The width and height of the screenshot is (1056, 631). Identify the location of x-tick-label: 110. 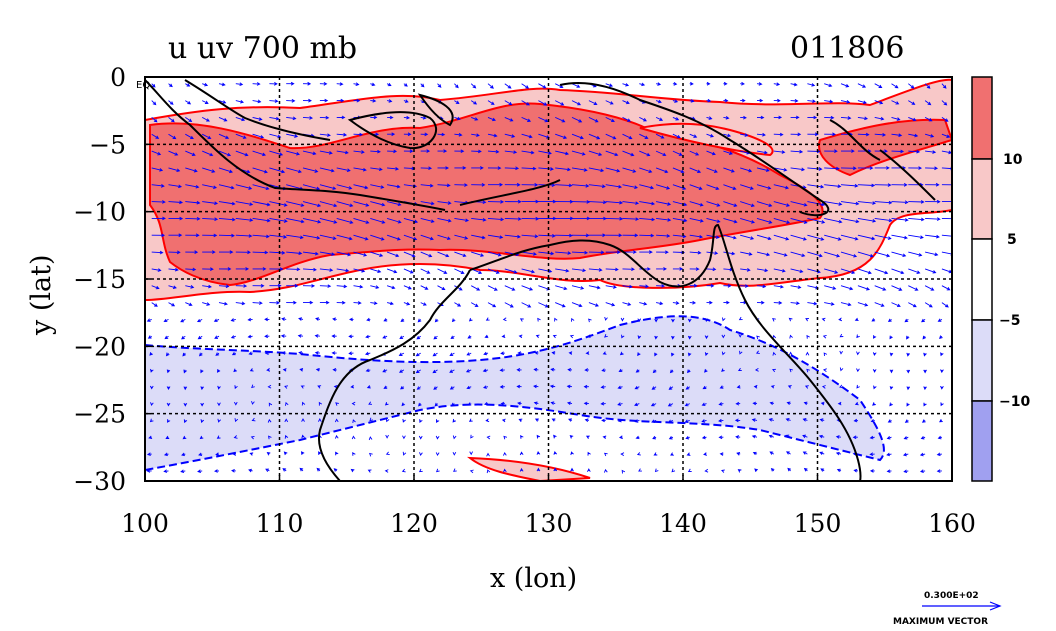
(280, 523).